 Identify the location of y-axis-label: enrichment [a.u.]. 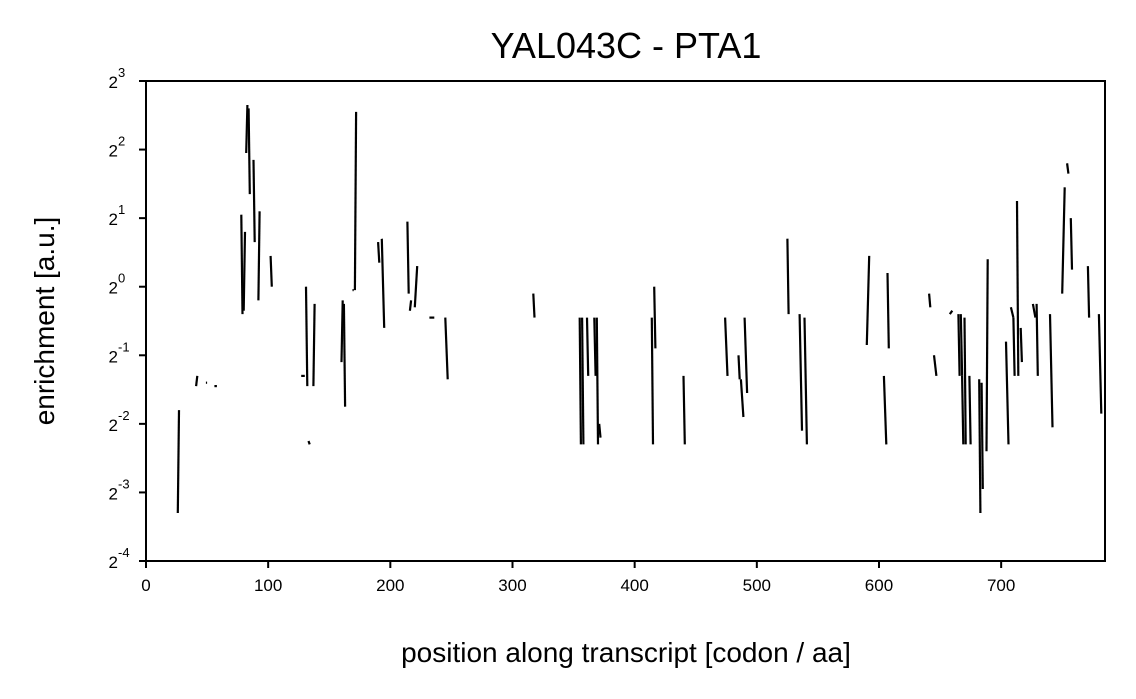
(44, 321).